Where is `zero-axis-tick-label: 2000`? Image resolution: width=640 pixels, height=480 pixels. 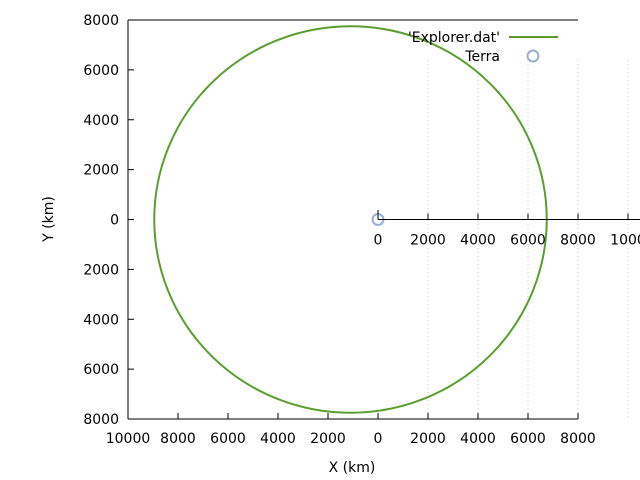
zero-axis-tick-label: 2000 is located at coordinates (428, 241).